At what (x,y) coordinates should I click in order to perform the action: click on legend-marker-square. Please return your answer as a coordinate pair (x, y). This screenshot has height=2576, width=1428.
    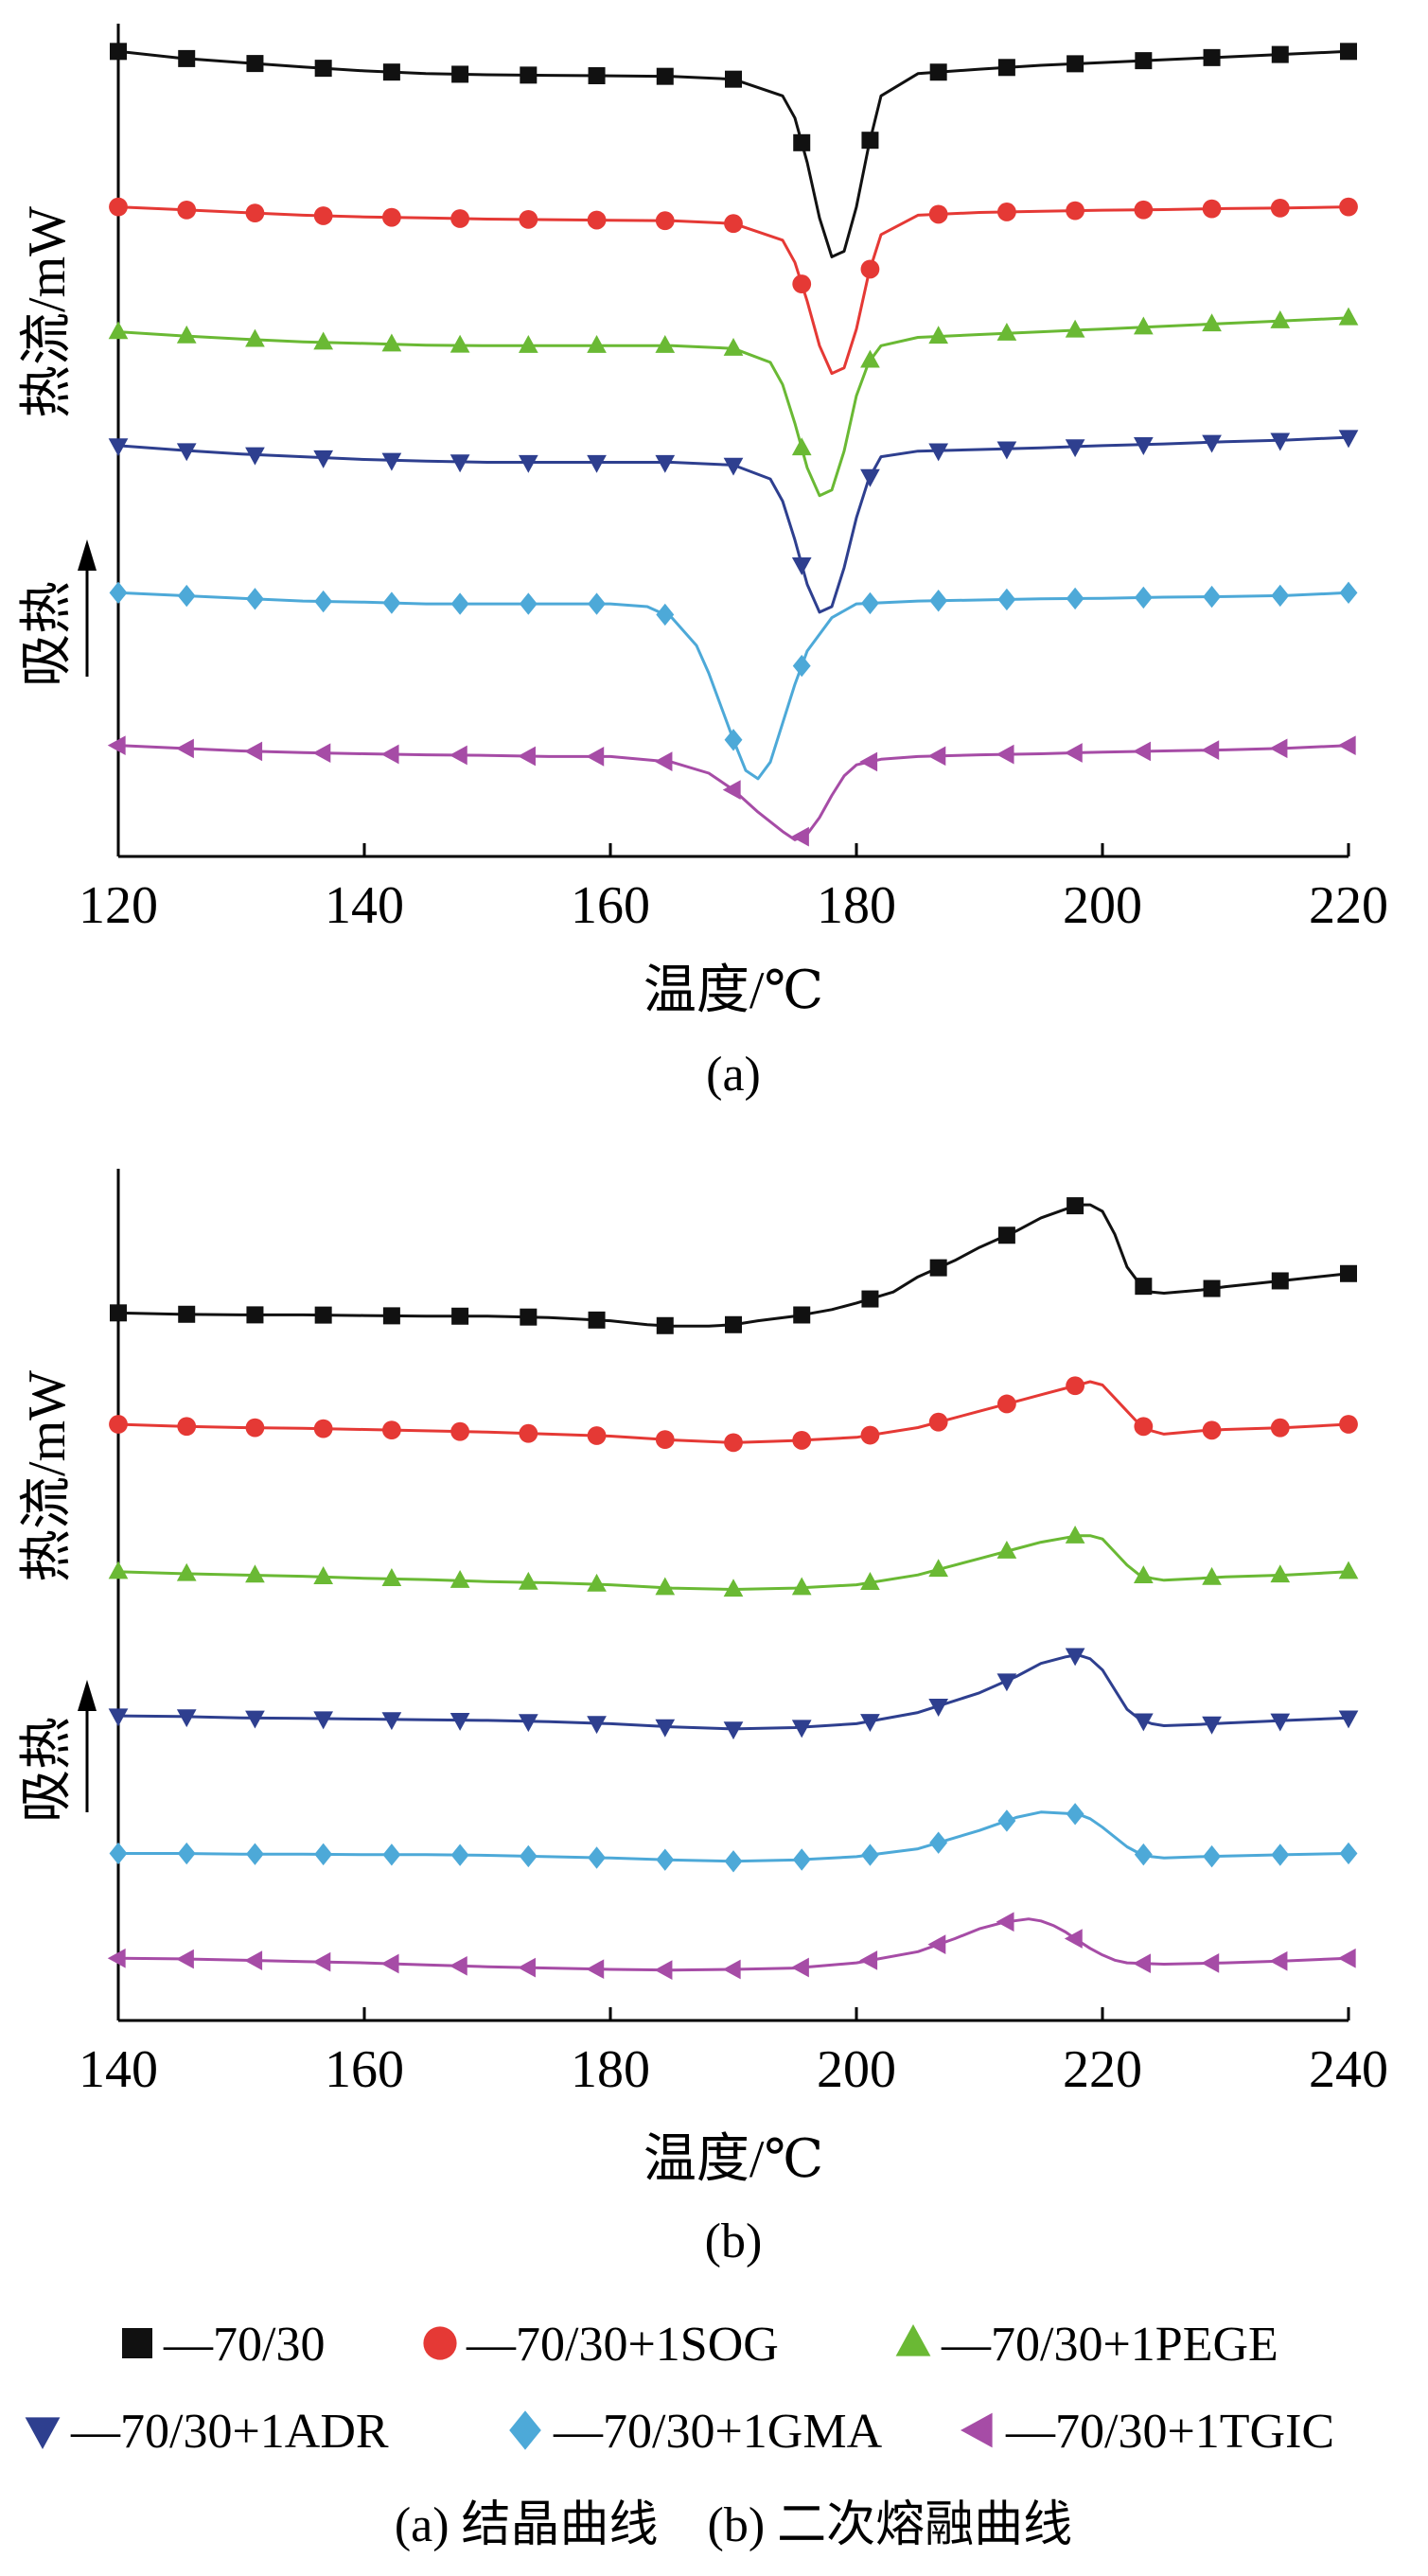
    Looking at the image, I should click on (137, 2343).